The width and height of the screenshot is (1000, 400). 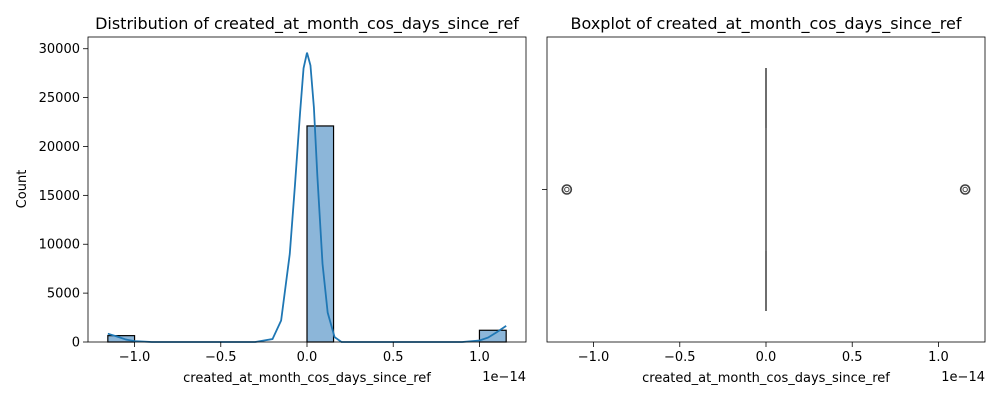 I want to click on boxplot-x-tick-label: 0.5, so click(x=852, y=357).